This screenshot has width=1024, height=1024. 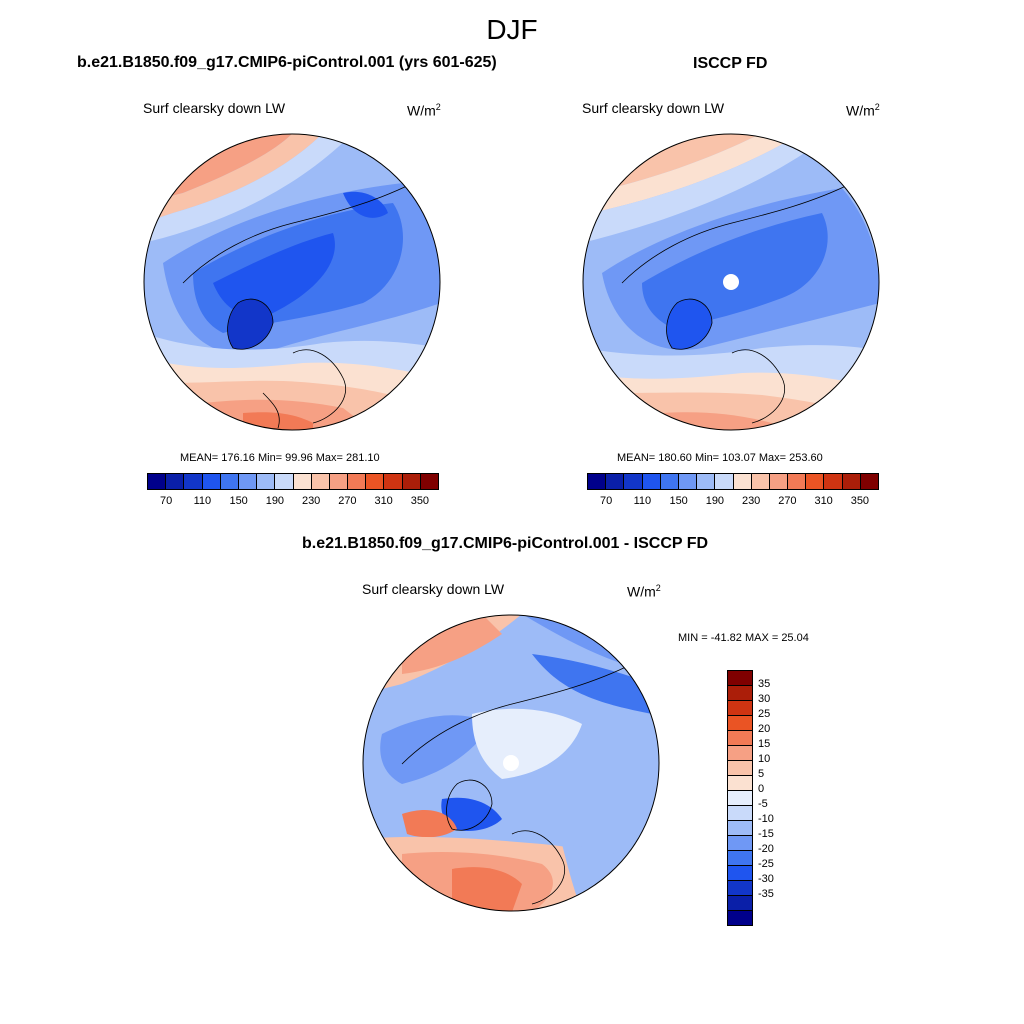 I want to click on panel-3-colorbar, so click(x=740, y=798).